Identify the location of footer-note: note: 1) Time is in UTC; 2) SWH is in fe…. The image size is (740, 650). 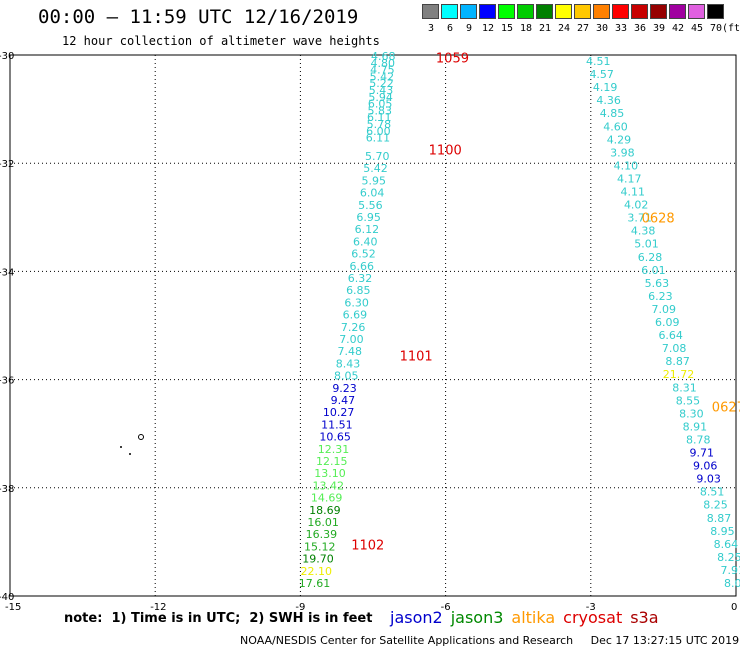
(218, 618).